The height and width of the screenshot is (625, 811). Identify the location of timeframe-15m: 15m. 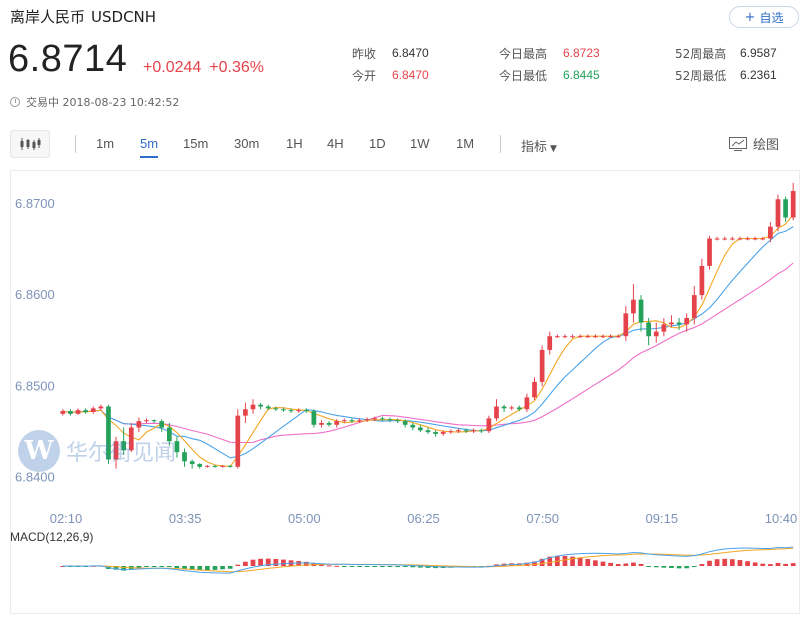
(196, 143).